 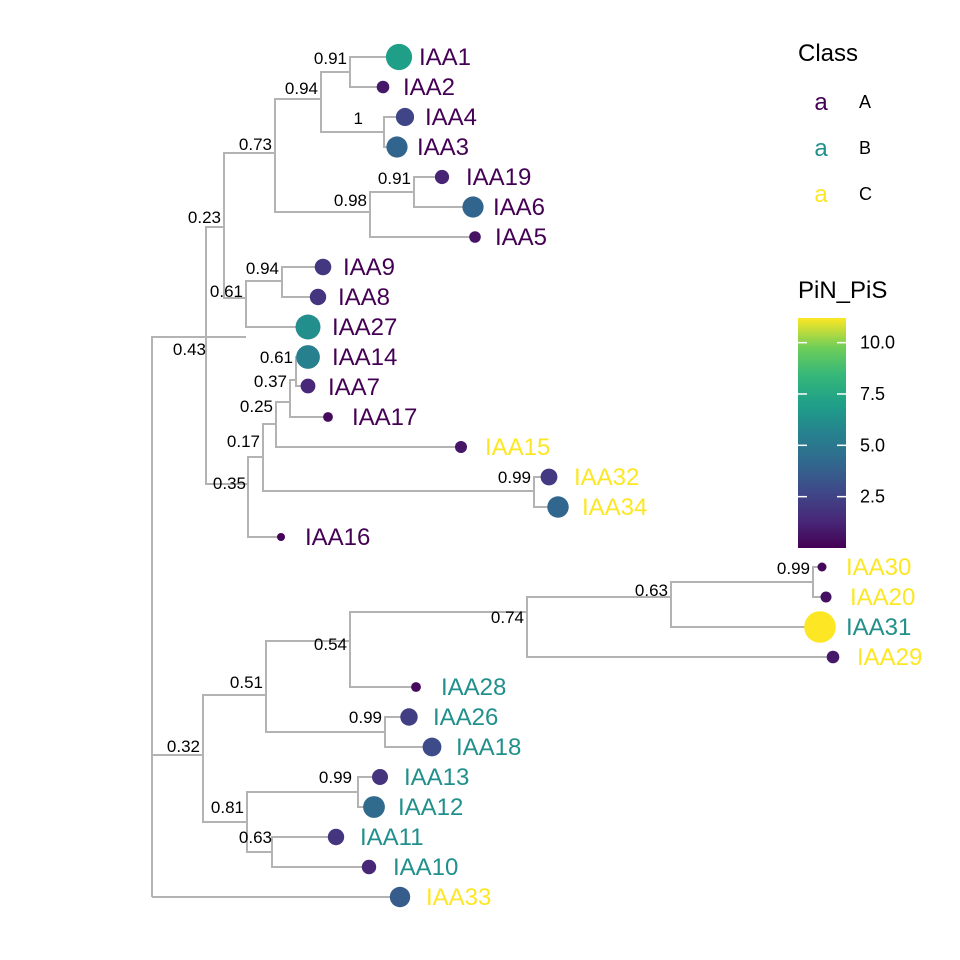 What do you see at coordinates (507, 617) in the screenshot?
I see `support-value: 0.74` at bounding box center [507, 617].